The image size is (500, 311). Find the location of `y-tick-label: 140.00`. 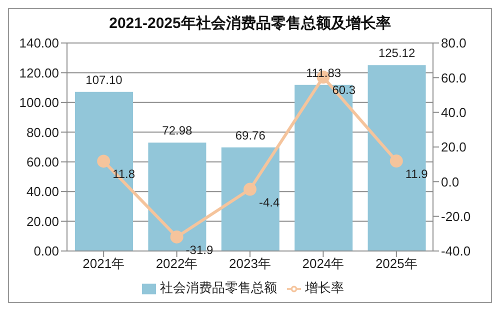

y-tick-label: 140.00 is located at coordinates (39, 43).